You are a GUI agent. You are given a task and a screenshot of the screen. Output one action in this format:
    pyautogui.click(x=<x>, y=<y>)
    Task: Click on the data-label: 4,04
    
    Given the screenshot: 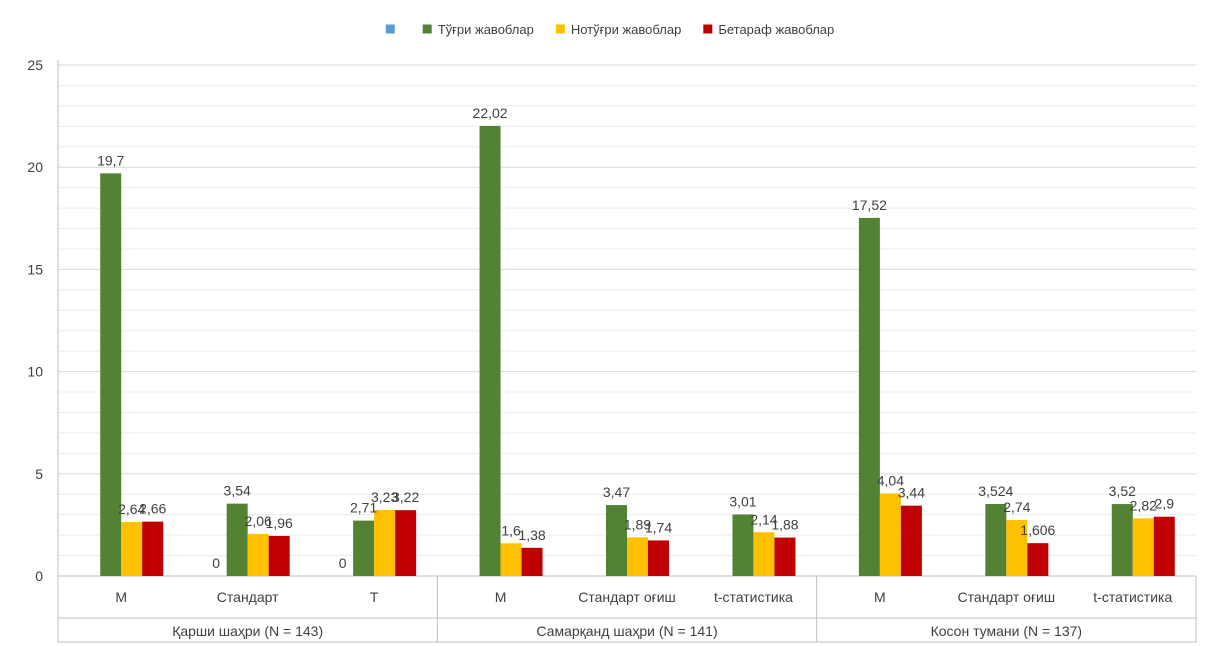 What is the action you would take?
    pyautogui.click(x=890, y=480)
    